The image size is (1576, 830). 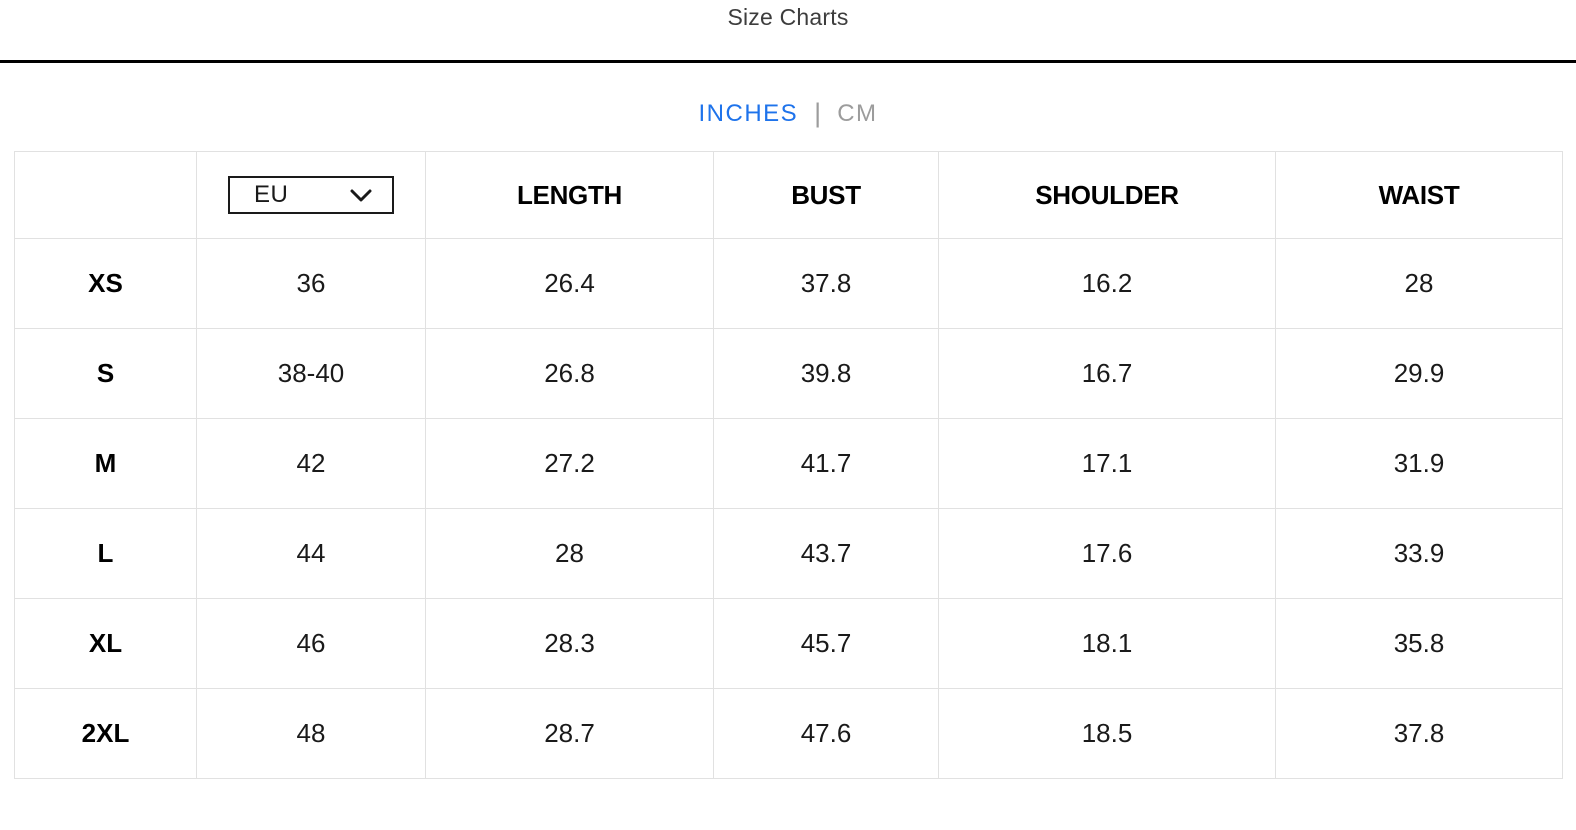 I want to click on size-cell: 2XL, so click(x=105, y=733).